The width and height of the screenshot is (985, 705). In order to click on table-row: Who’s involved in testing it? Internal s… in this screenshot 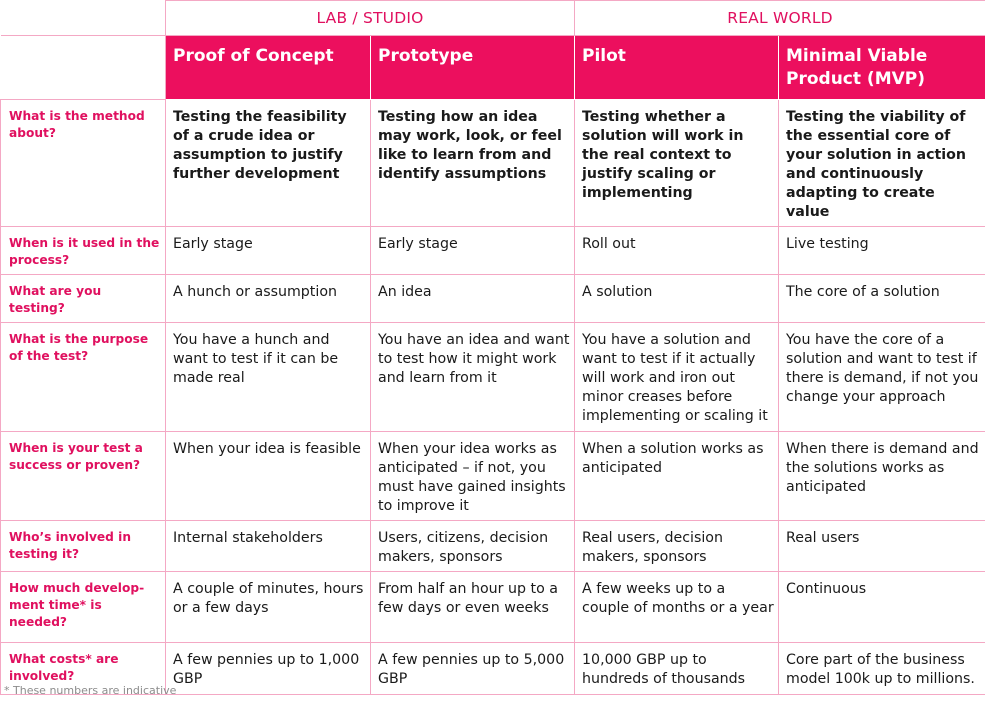, I will do `click(492, 546)`.